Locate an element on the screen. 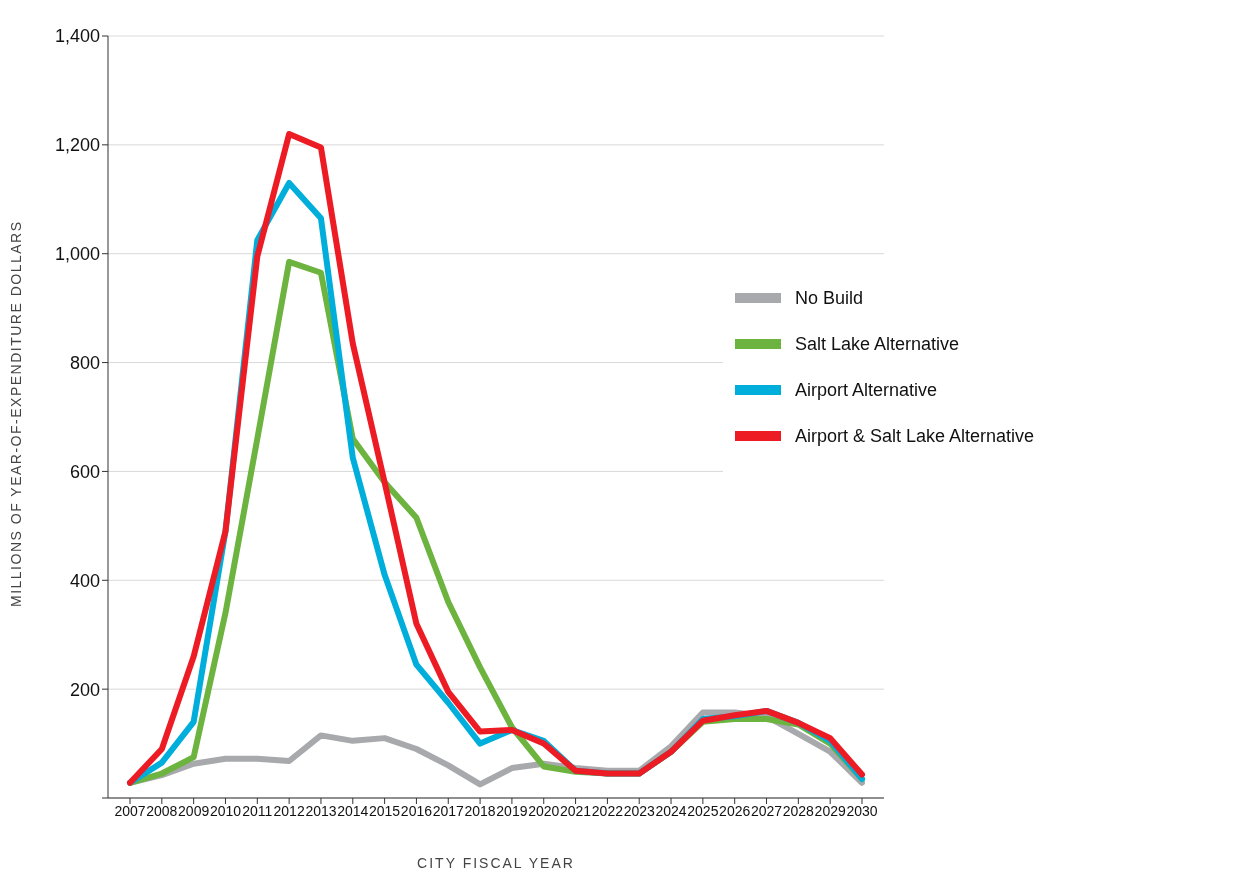 This screenshot has height=883, width=1253. x-tick-label: 2025 is located at coordinates (703, 810).